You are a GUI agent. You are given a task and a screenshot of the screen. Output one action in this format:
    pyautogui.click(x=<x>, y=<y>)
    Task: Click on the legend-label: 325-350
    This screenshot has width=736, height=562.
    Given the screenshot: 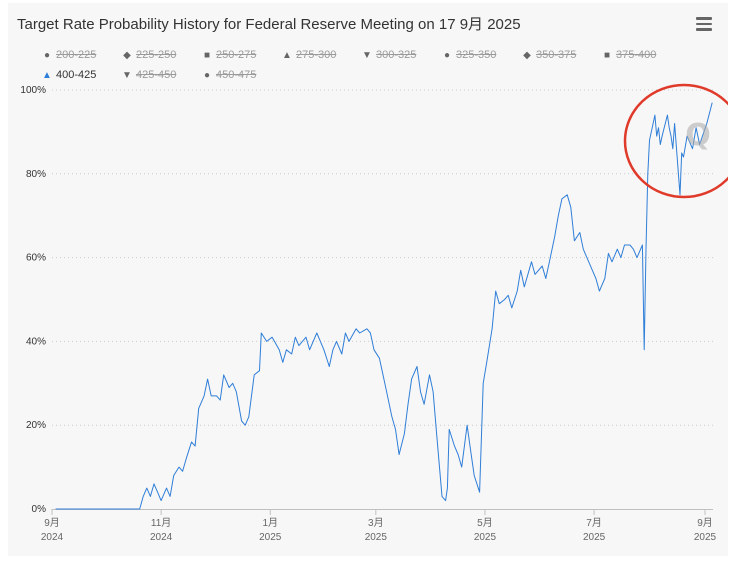 What is the action you would take?
    pyautogui.click(x=476, y=55)
    